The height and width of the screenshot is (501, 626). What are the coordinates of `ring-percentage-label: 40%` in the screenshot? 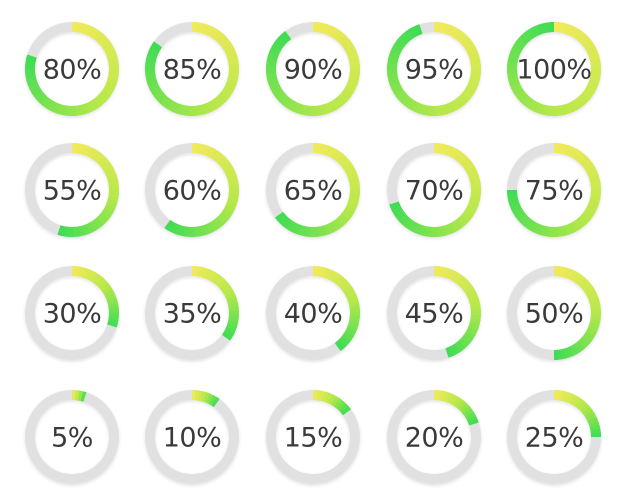 It's located at (313, 314).